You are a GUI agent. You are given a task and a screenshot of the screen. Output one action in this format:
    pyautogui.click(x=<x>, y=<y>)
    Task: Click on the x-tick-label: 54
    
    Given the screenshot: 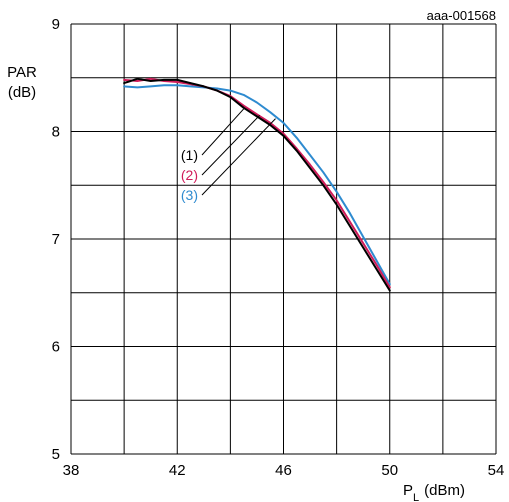 What is the action you would take?
    pyautogui.click(x=496, y=470)
    